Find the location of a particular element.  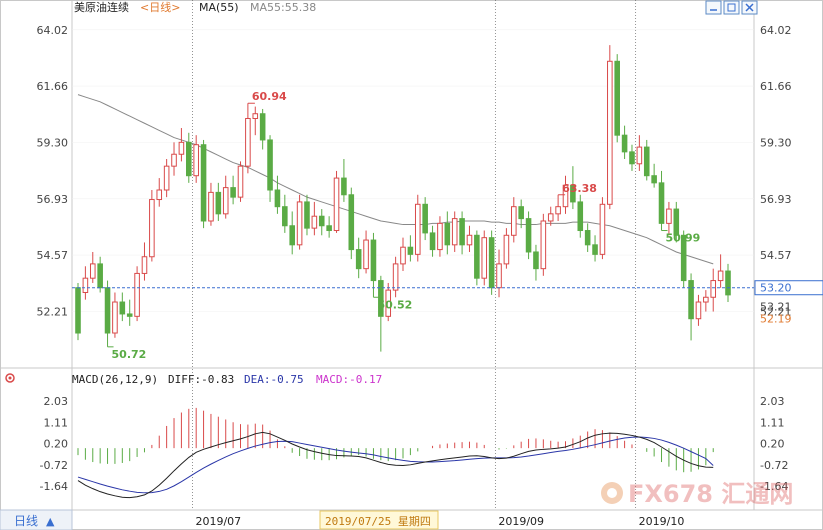

current-price-box is located at coordinates (788, 288).